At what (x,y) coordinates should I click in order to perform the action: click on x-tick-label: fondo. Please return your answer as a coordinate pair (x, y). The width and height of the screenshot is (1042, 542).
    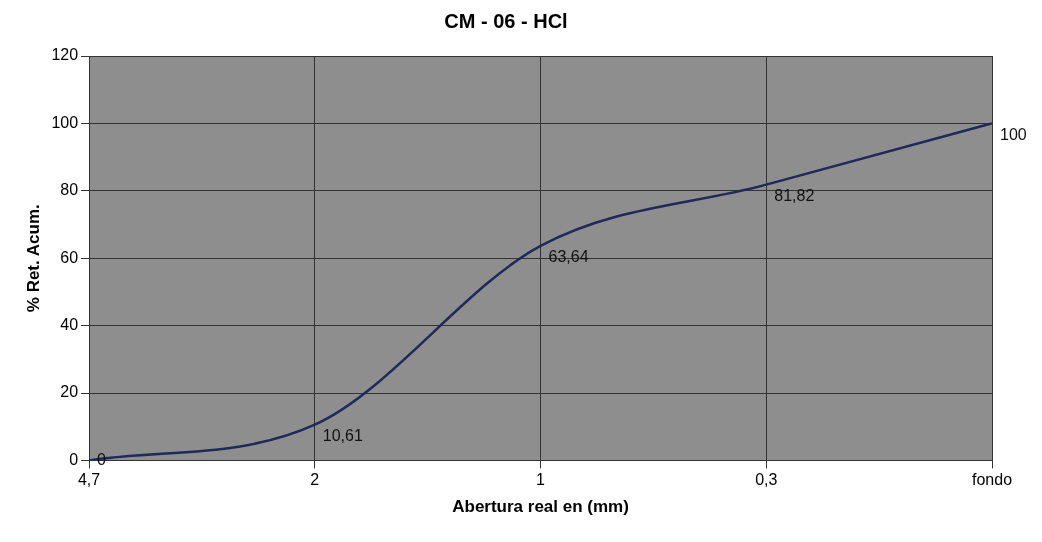
    Looking at the image, I should click on (992, 480).